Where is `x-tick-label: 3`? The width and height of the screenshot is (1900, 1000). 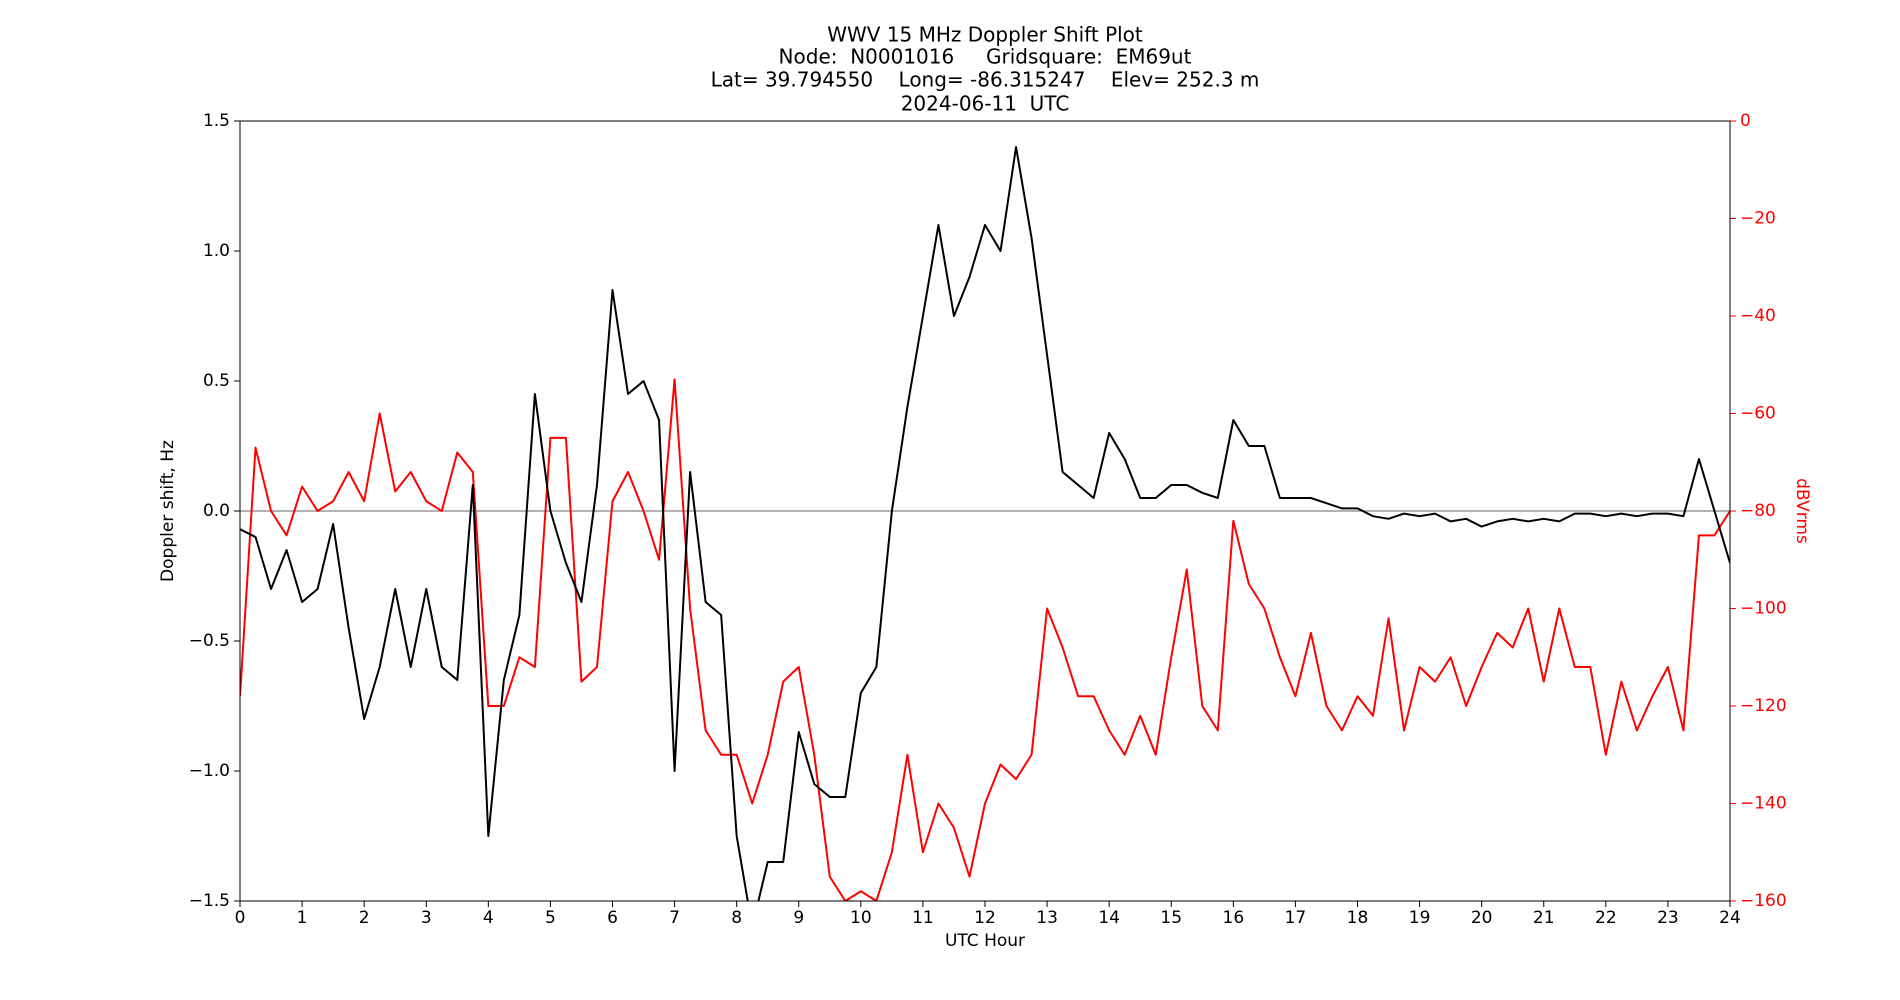
x-tick-label: 3 is located at coordinates (426, 918).